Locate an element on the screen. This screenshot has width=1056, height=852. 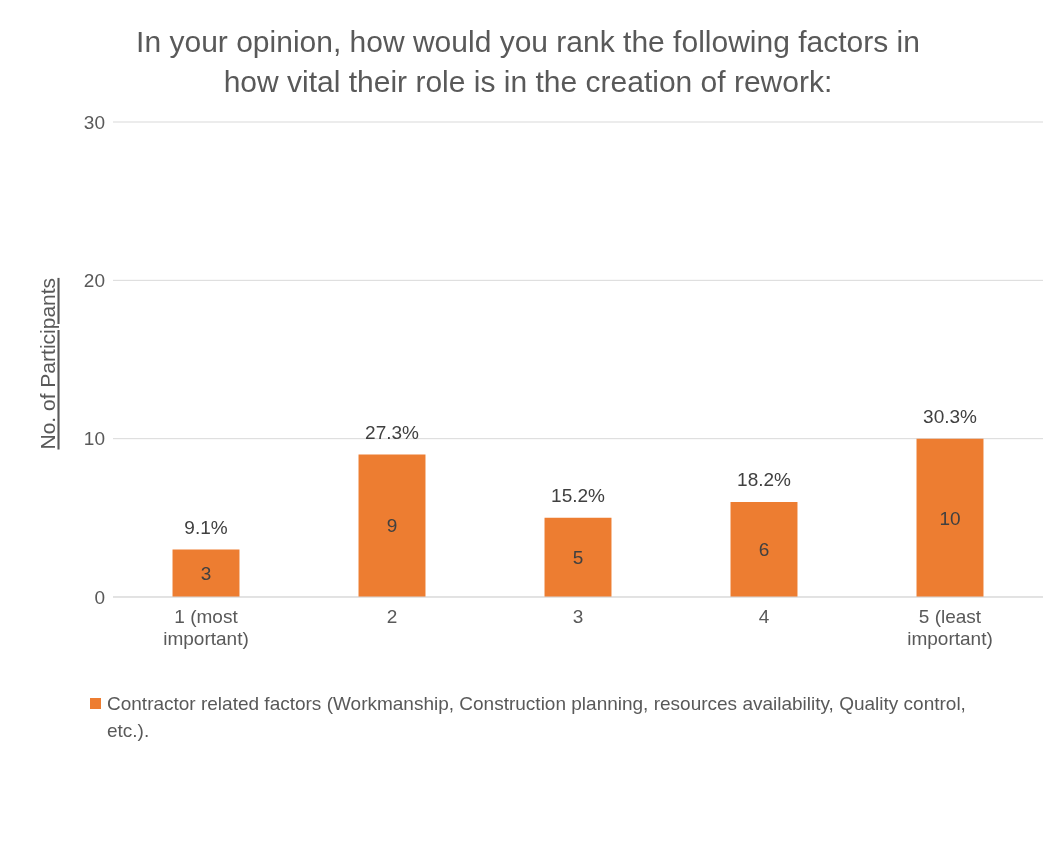
chart-title: In your opinion, how would you rank the following factors in how vital their role is in the creation of rework: is located at coordinates (528, 62).